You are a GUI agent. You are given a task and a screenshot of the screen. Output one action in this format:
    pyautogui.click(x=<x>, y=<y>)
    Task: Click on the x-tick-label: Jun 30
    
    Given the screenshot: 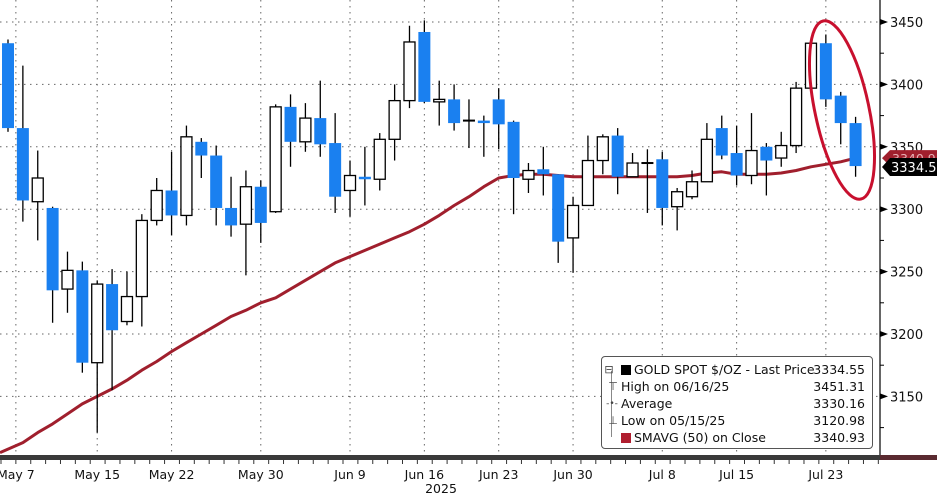 What is the action you would take?
    pyautogui.click(x=572, y=474)
    